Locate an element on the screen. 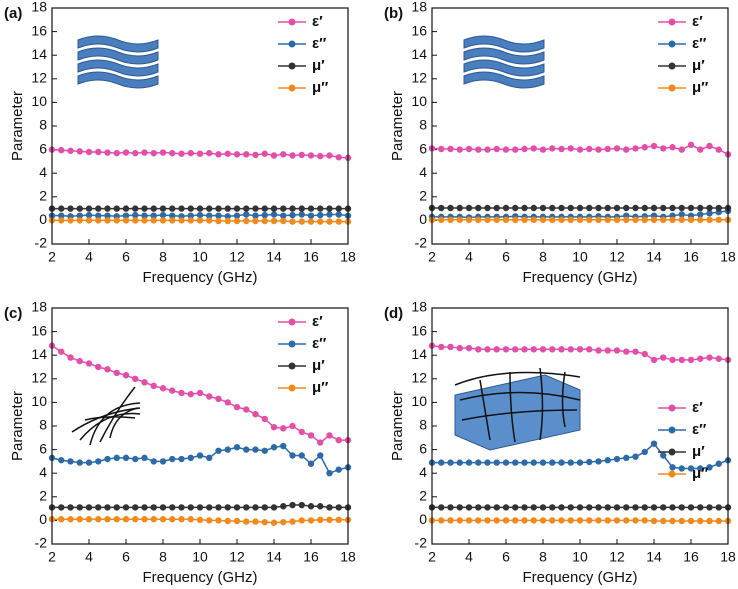  x-tick-label: 12 is located at coordinates (617, 557).